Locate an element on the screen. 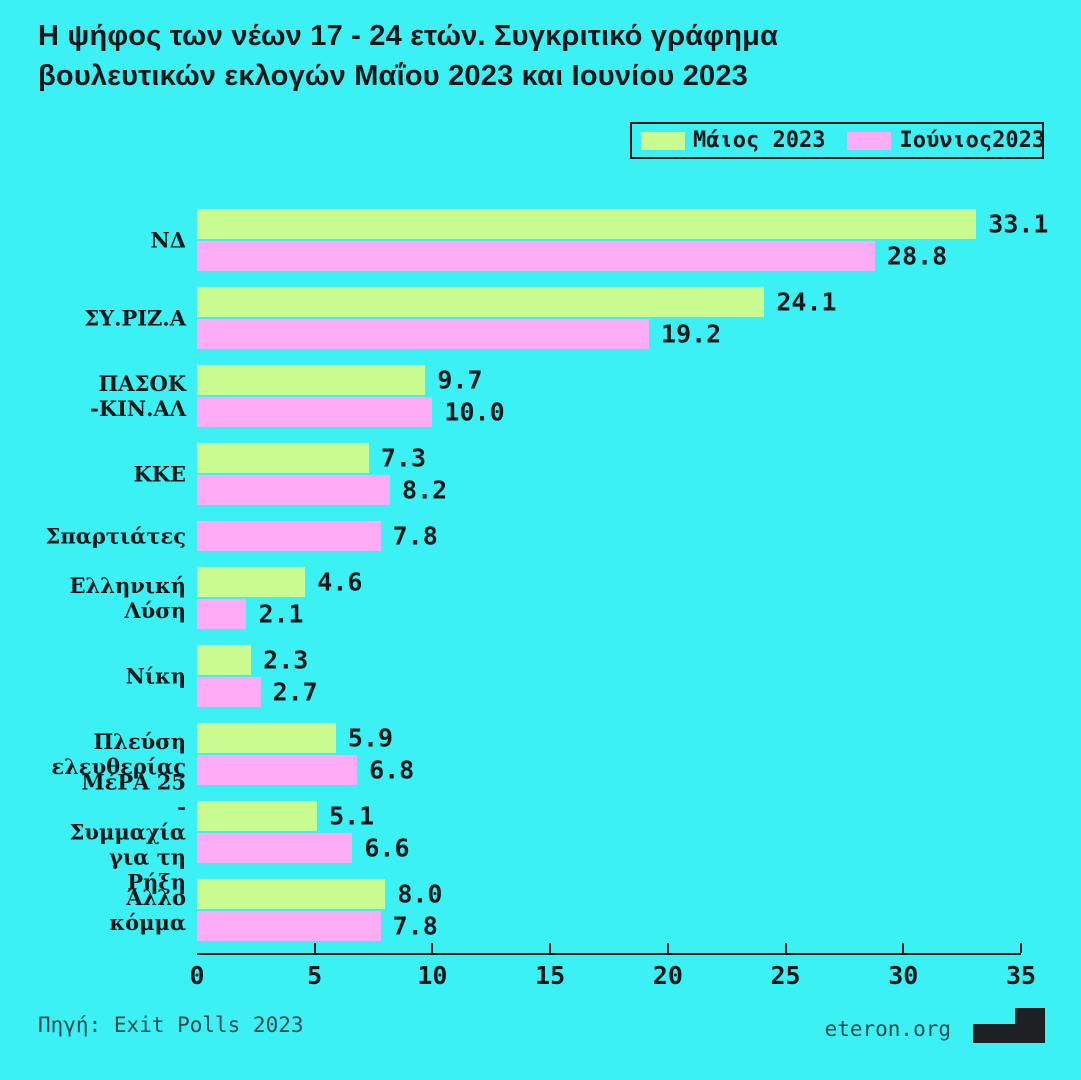 The width and height of the screenshot is (1081, 1080). axis-tick-label: 15 is located at coordinates (550, 975).